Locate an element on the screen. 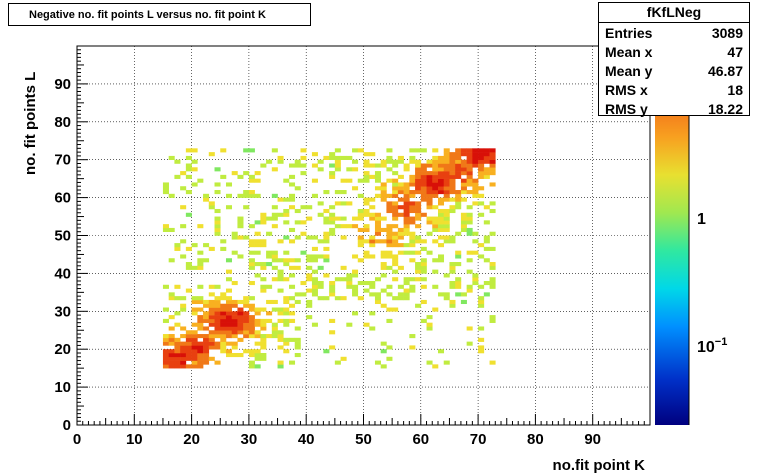 This screenshot has height=474, width=766. y-tick-label: 80 is located at coordinates (62, 122).